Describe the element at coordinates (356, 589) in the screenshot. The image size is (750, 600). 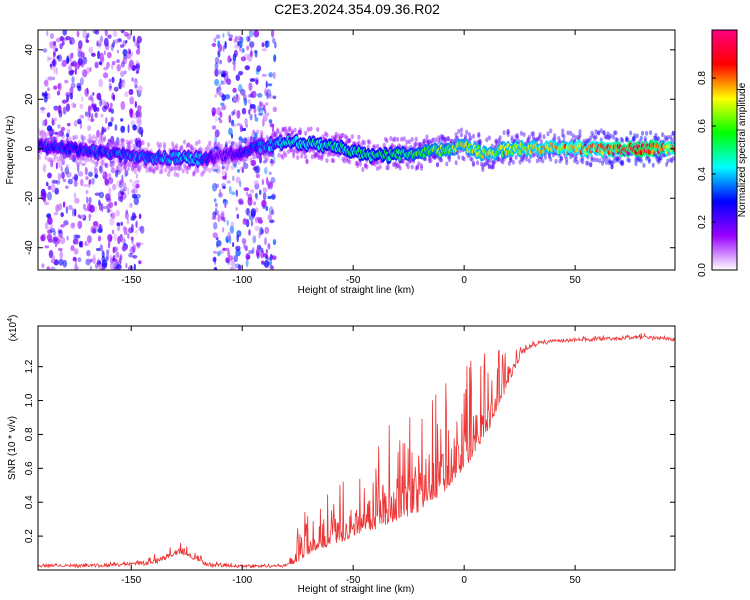
I see `snr-x-axis-label: Height of straight line (km)` at that location.